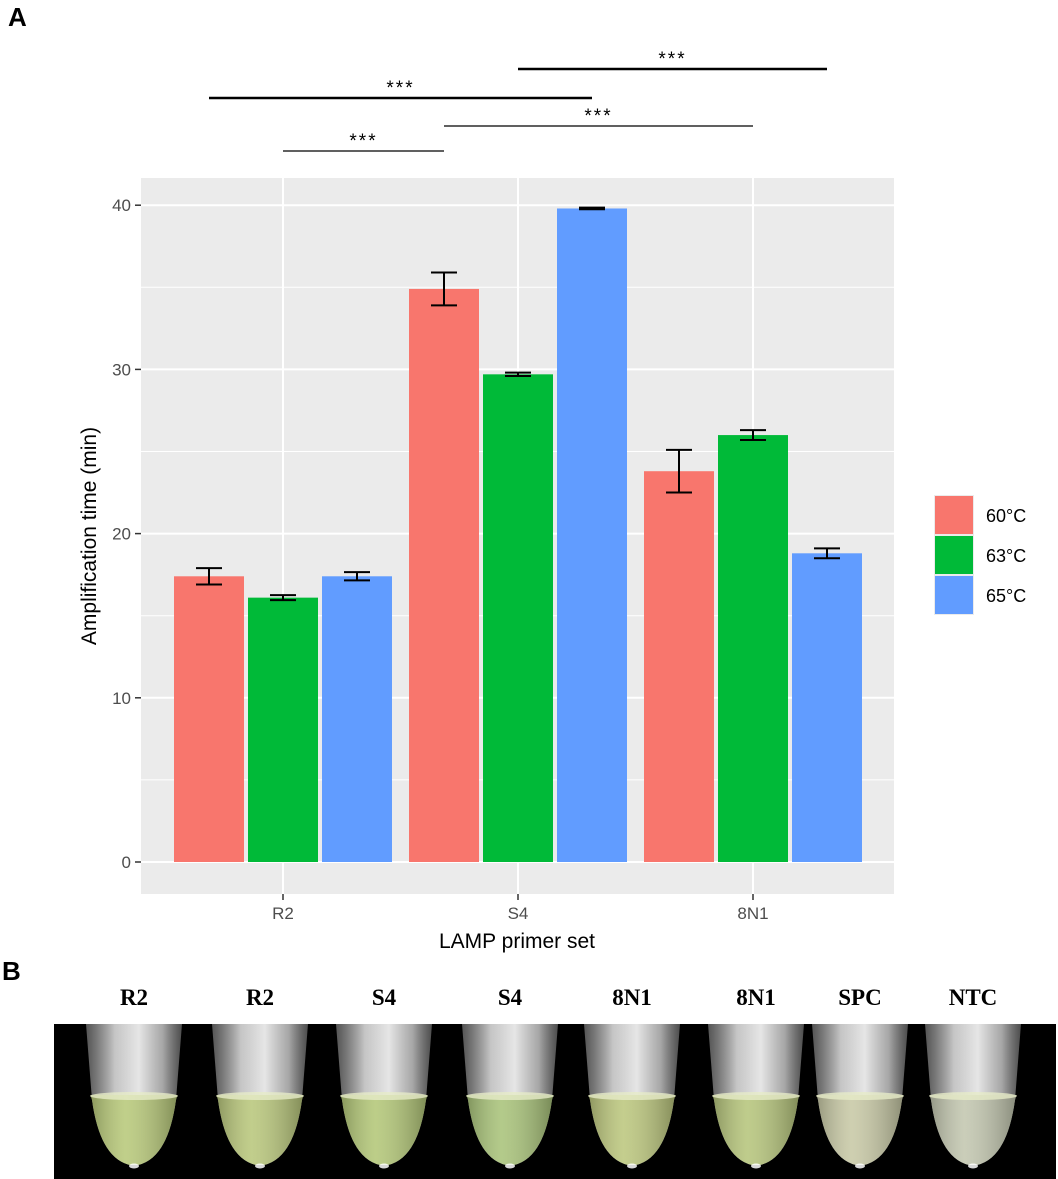 The width and height of the screenshot is (1058, 1179). I want to click on y-axis-title: Amplification time (min), so click(89, 536).